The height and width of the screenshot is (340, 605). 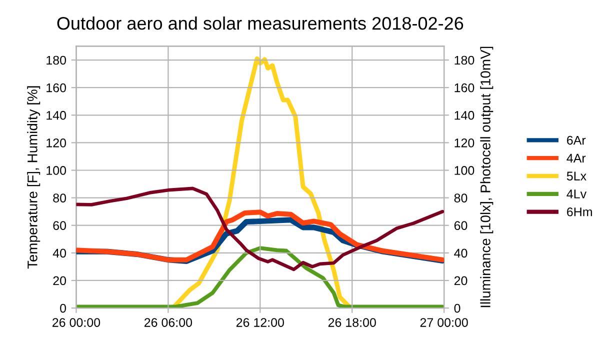 I want to click on legend-label: 6Hm, so click(x=579, y=211).